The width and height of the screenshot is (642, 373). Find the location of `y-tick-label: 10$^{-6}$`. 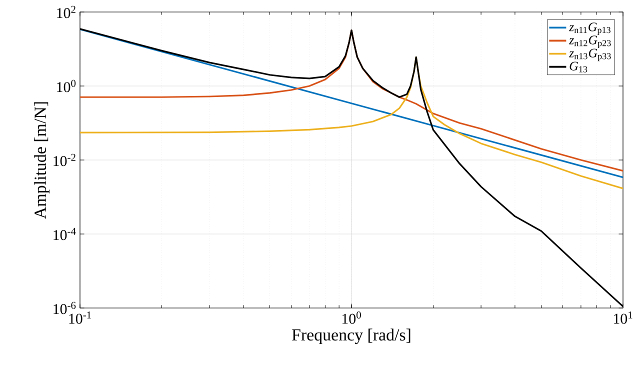

y-tick-label: 10$^{-6}$ is located at coordinates (65, 308).